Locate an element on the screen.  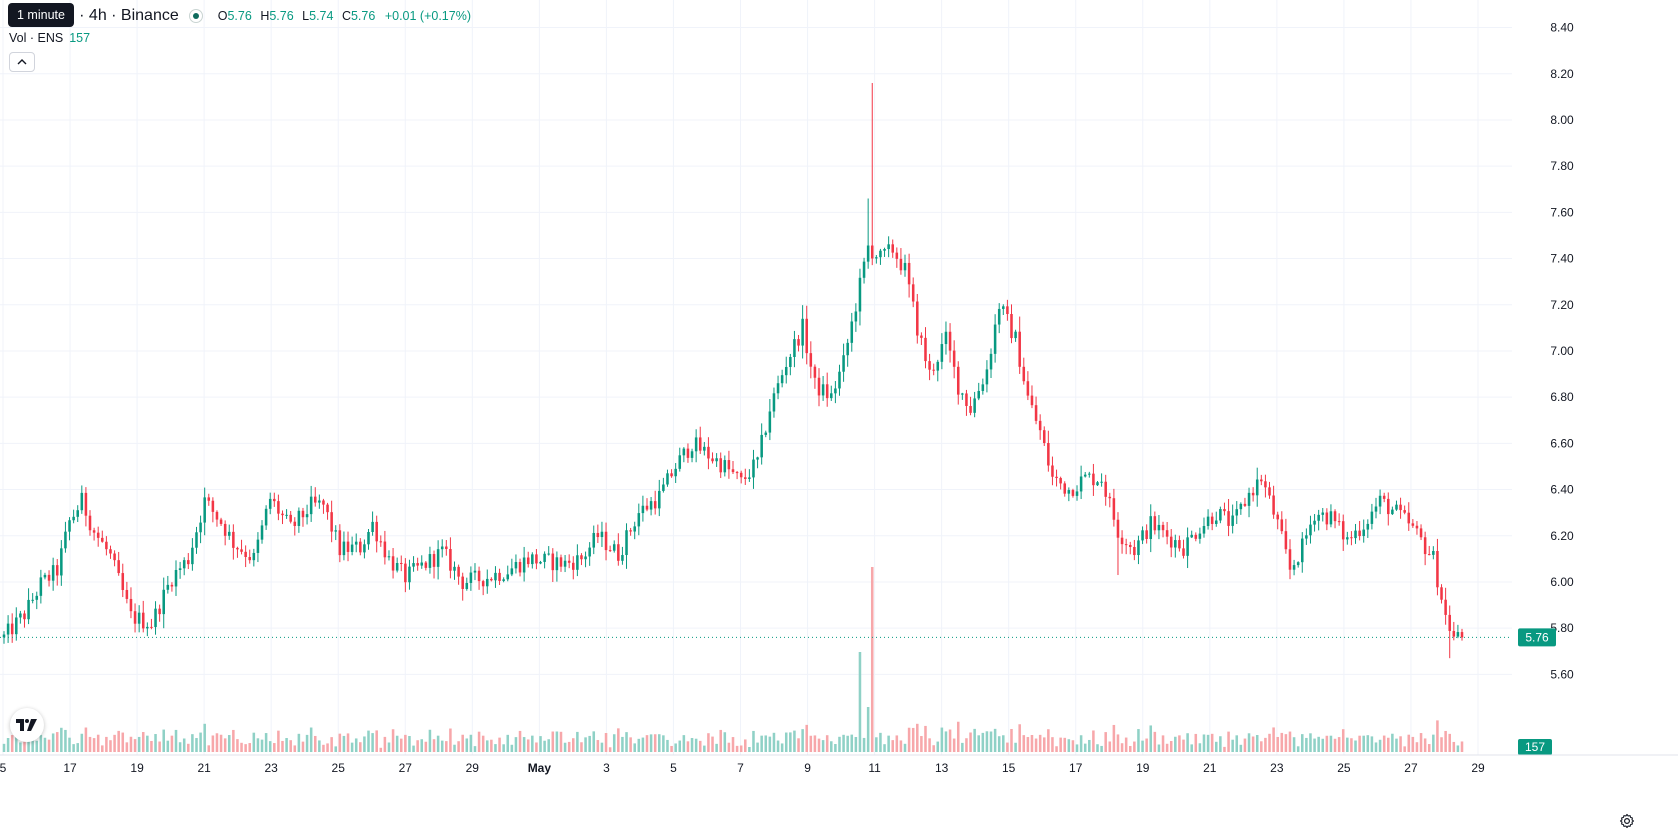
open-label: O is located at coordinates (222, 16).